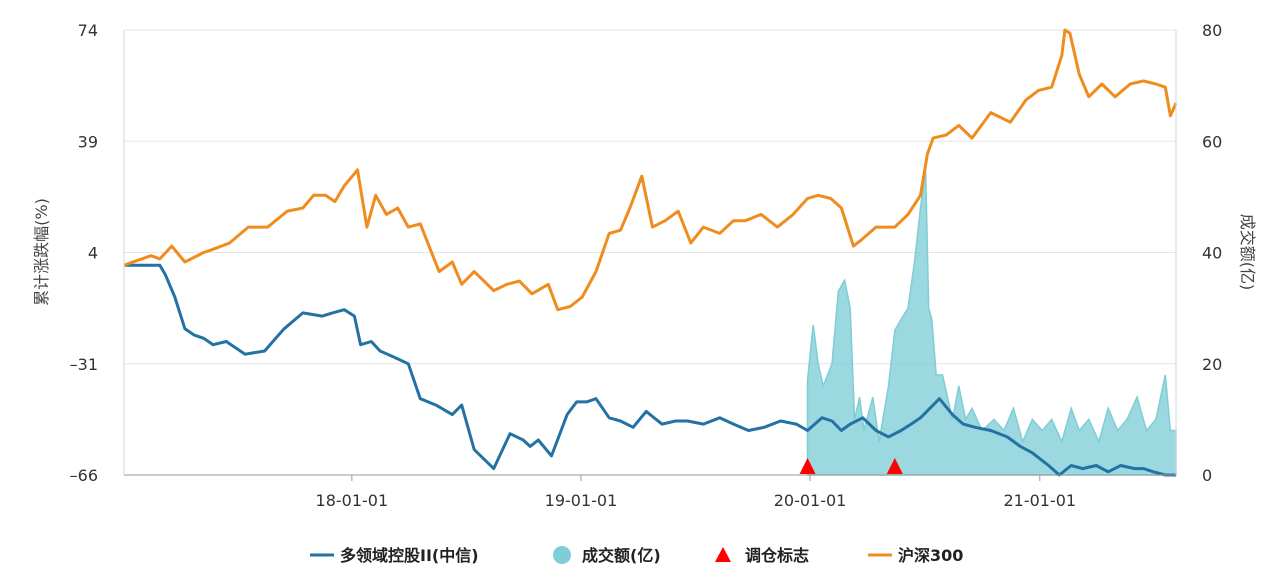 This screenshot has width=1267, height=583. Describe the element at coordinates (409, 555) in the screenshot. I see `legend-label: 多领域控股II(中信)` at that location.